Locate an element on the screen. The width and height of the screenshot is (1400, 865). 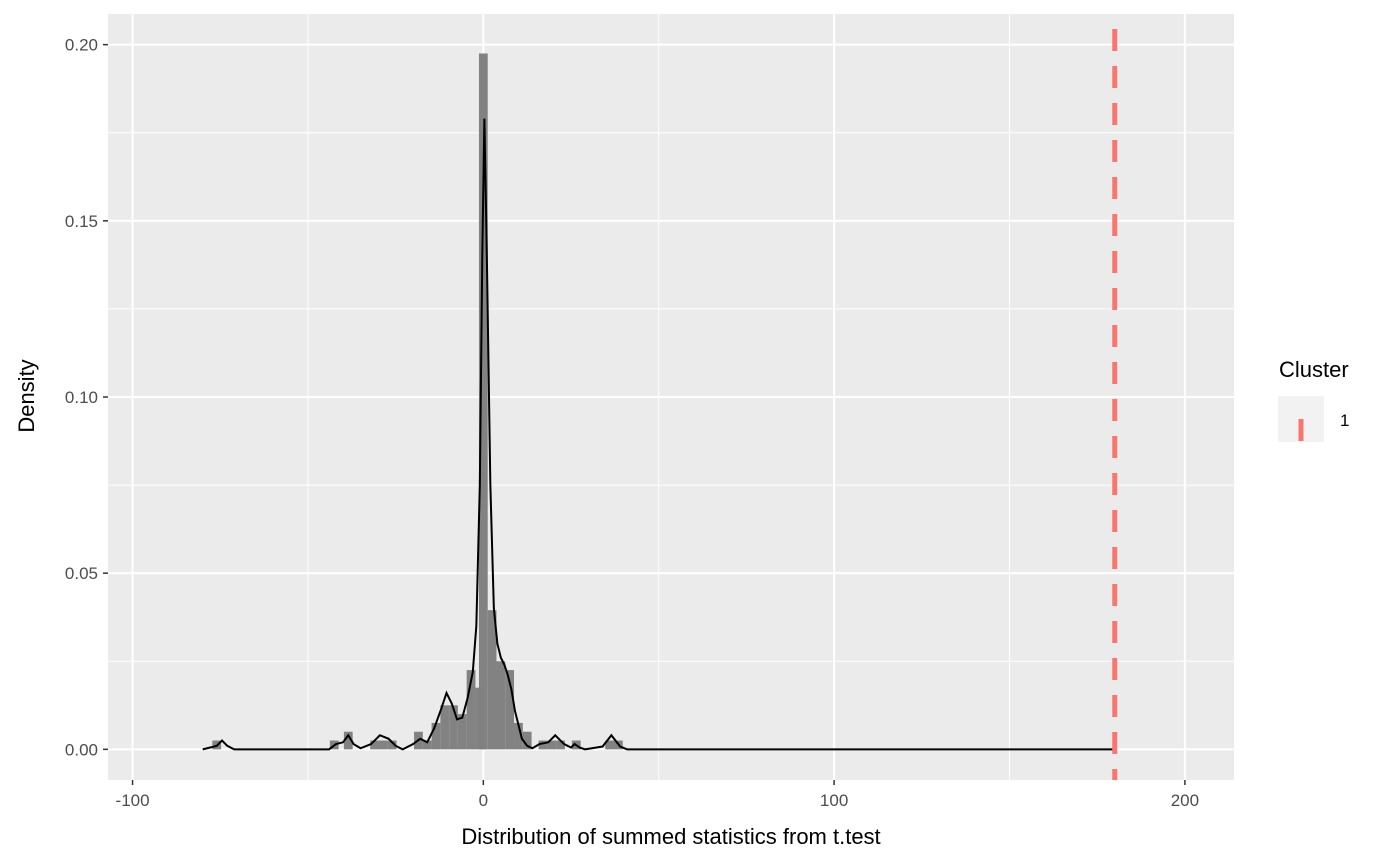
y-tick-label: 0.05 is located at coordinates (81, 573).